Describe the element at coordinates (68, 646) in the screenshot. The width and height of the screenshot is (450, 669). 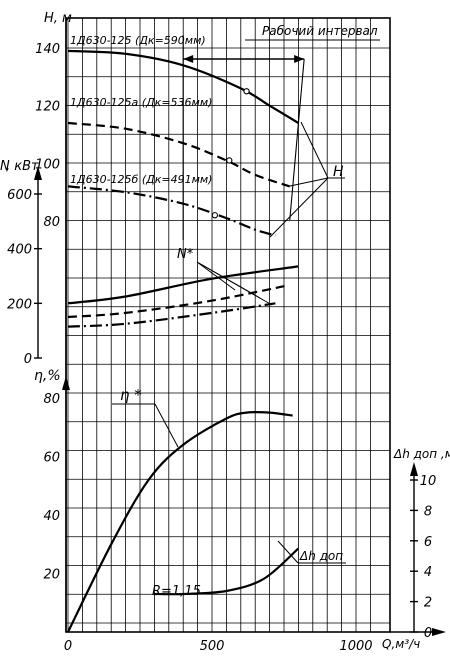
I see `x-tick-label: 0` at that location.